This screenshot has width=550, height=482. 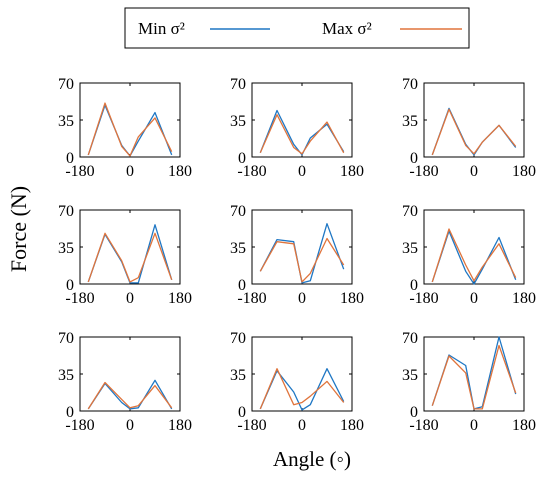 I want to click on legend-label-min: Min σ², so click(x=161, y=28).